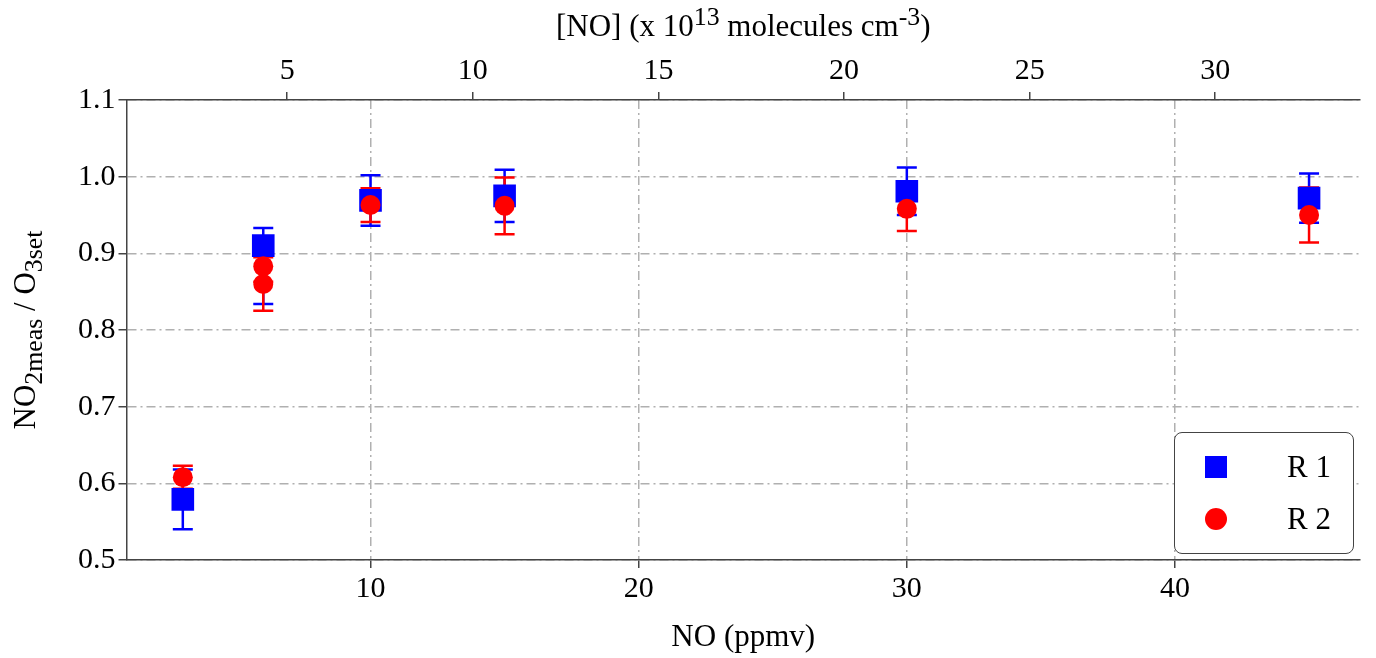  I want to click on y-tick-label: 0.6, so click(97, 481).